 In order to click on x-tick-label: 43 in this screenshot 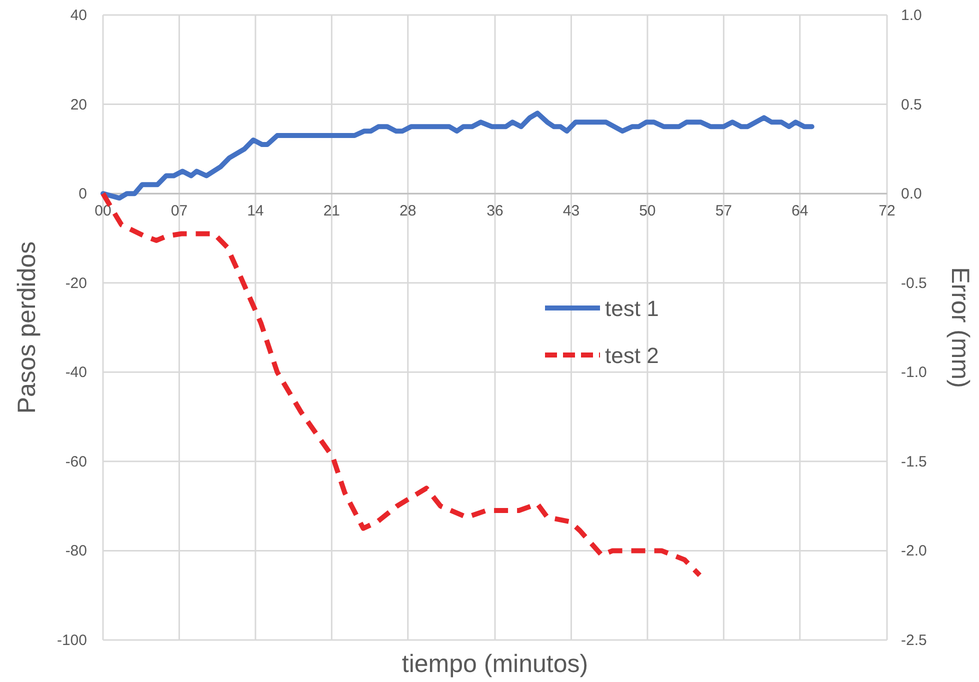, I will do `click(571, 211)`.